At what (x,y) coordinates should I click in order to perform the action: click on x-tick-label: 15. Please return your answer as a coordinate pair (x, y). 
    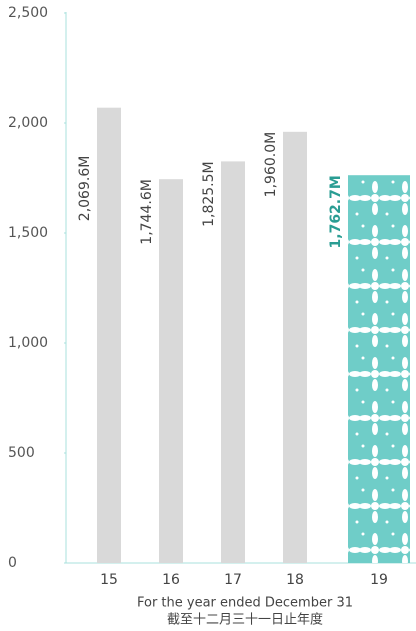
    Looking at the image, I should click on (109, 580).